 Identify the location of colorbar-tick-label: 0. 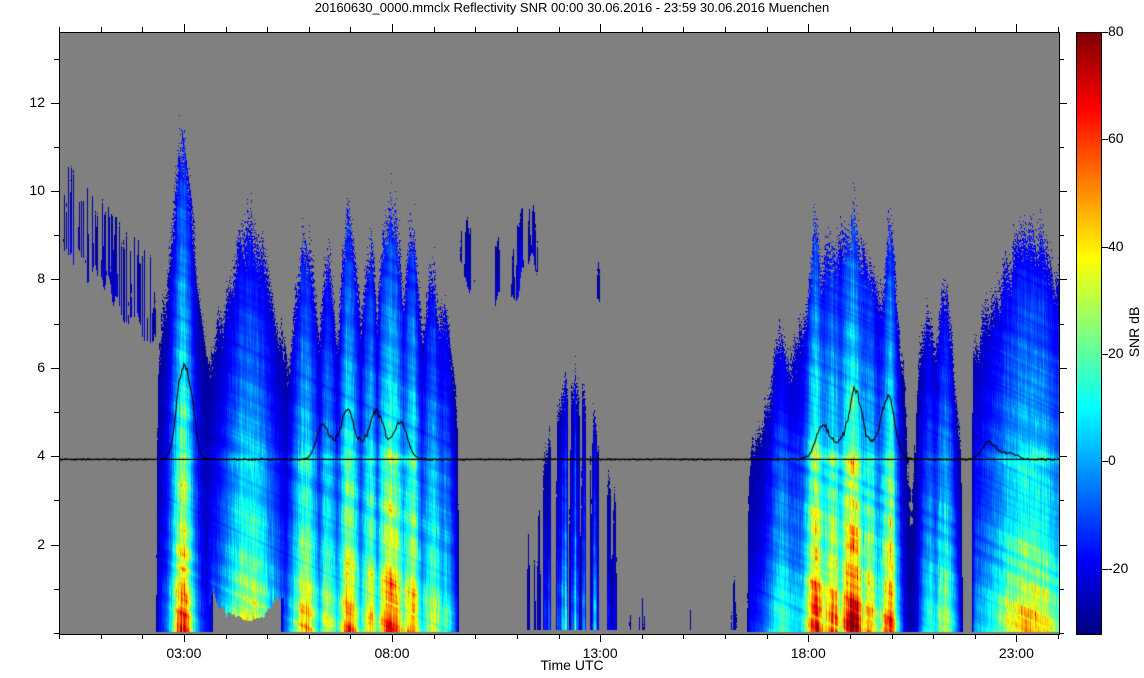
(1112, 460).